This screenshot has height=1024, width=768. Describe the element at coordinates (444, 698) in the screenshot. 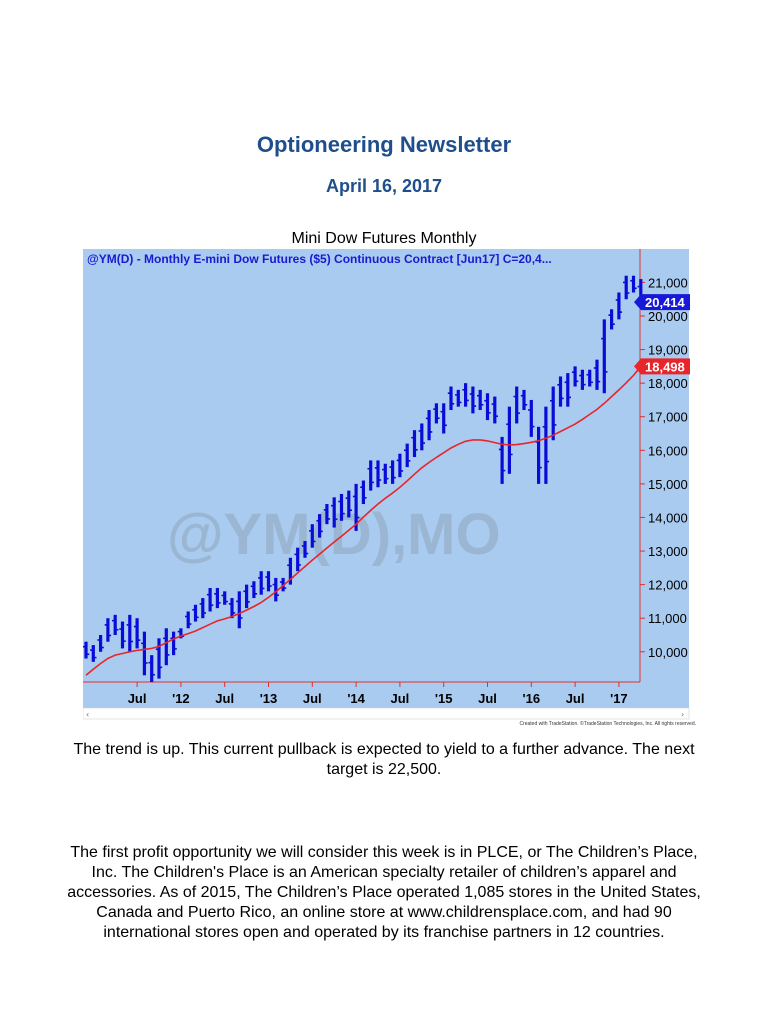

I see `x-tick-label: '15` at that location.